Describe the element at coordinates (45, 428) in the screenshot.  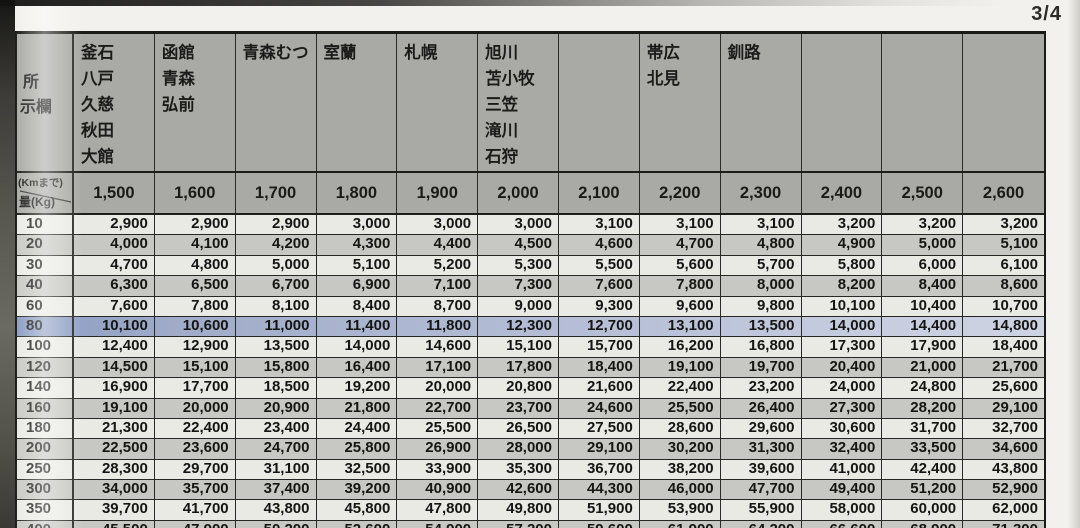
I see `weight-cell: 180` at that location.